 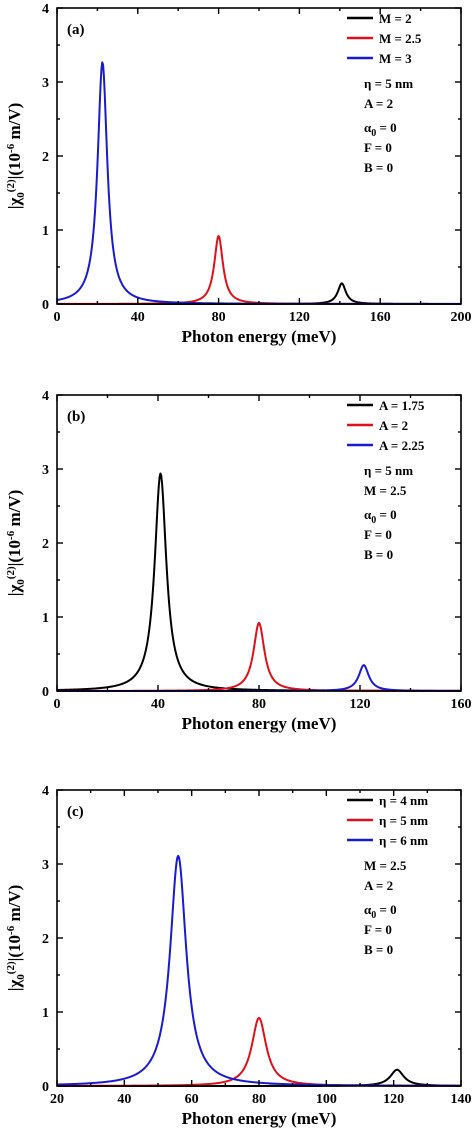 I want to click on x-tick-label: 60, so click(x=192, y=1099).